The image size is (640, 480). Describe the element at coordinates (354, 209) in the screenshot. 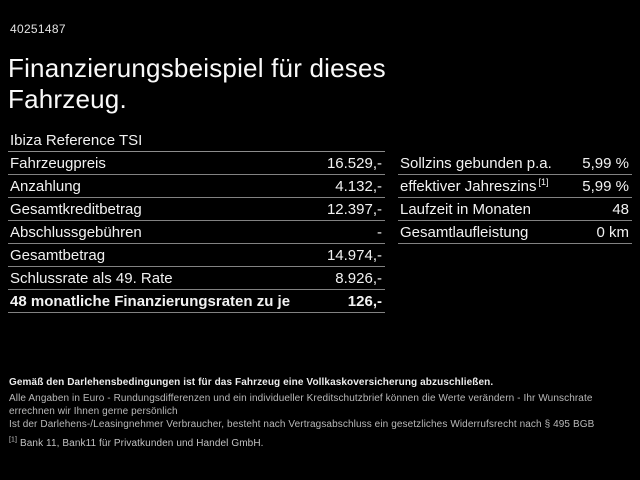

I see `row-value: 12.397,-` at that location.